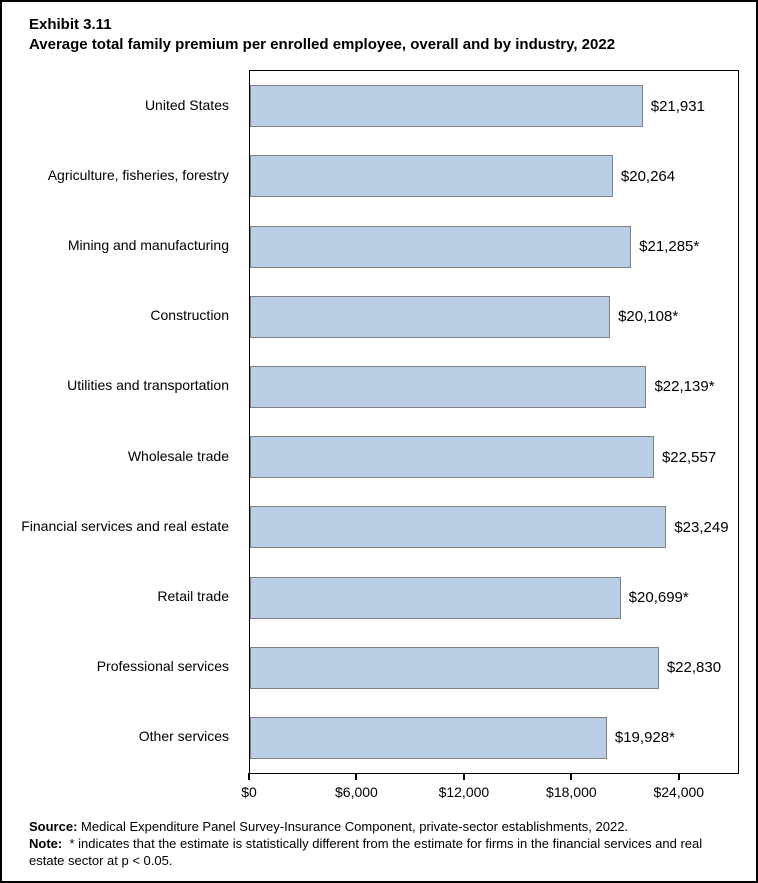  What do you see at coordinates (669, 246) in the screenshot?
I see `value-label: $21,285*` at bounding box center [669, 246].